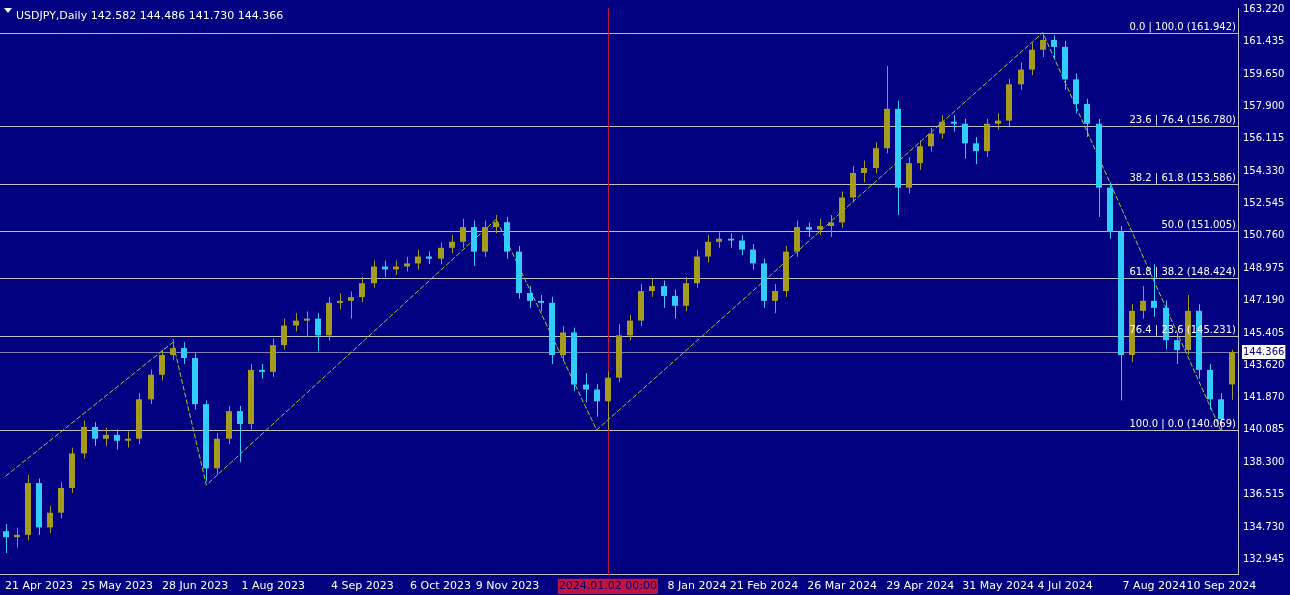  I want to click on y-tick-label: 157.900, so click(1264, 105).